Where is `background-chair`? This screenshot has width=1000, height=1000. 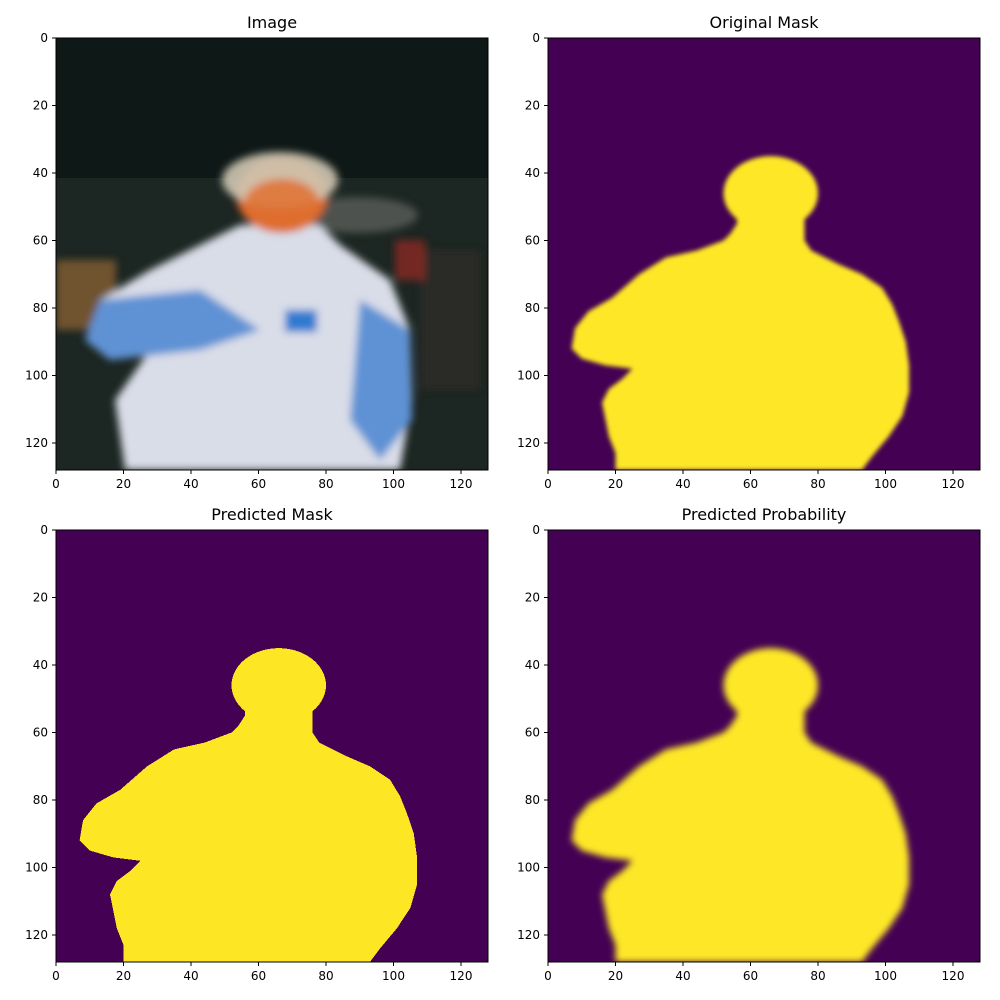 background-chair is located at coordinates (450, 320).